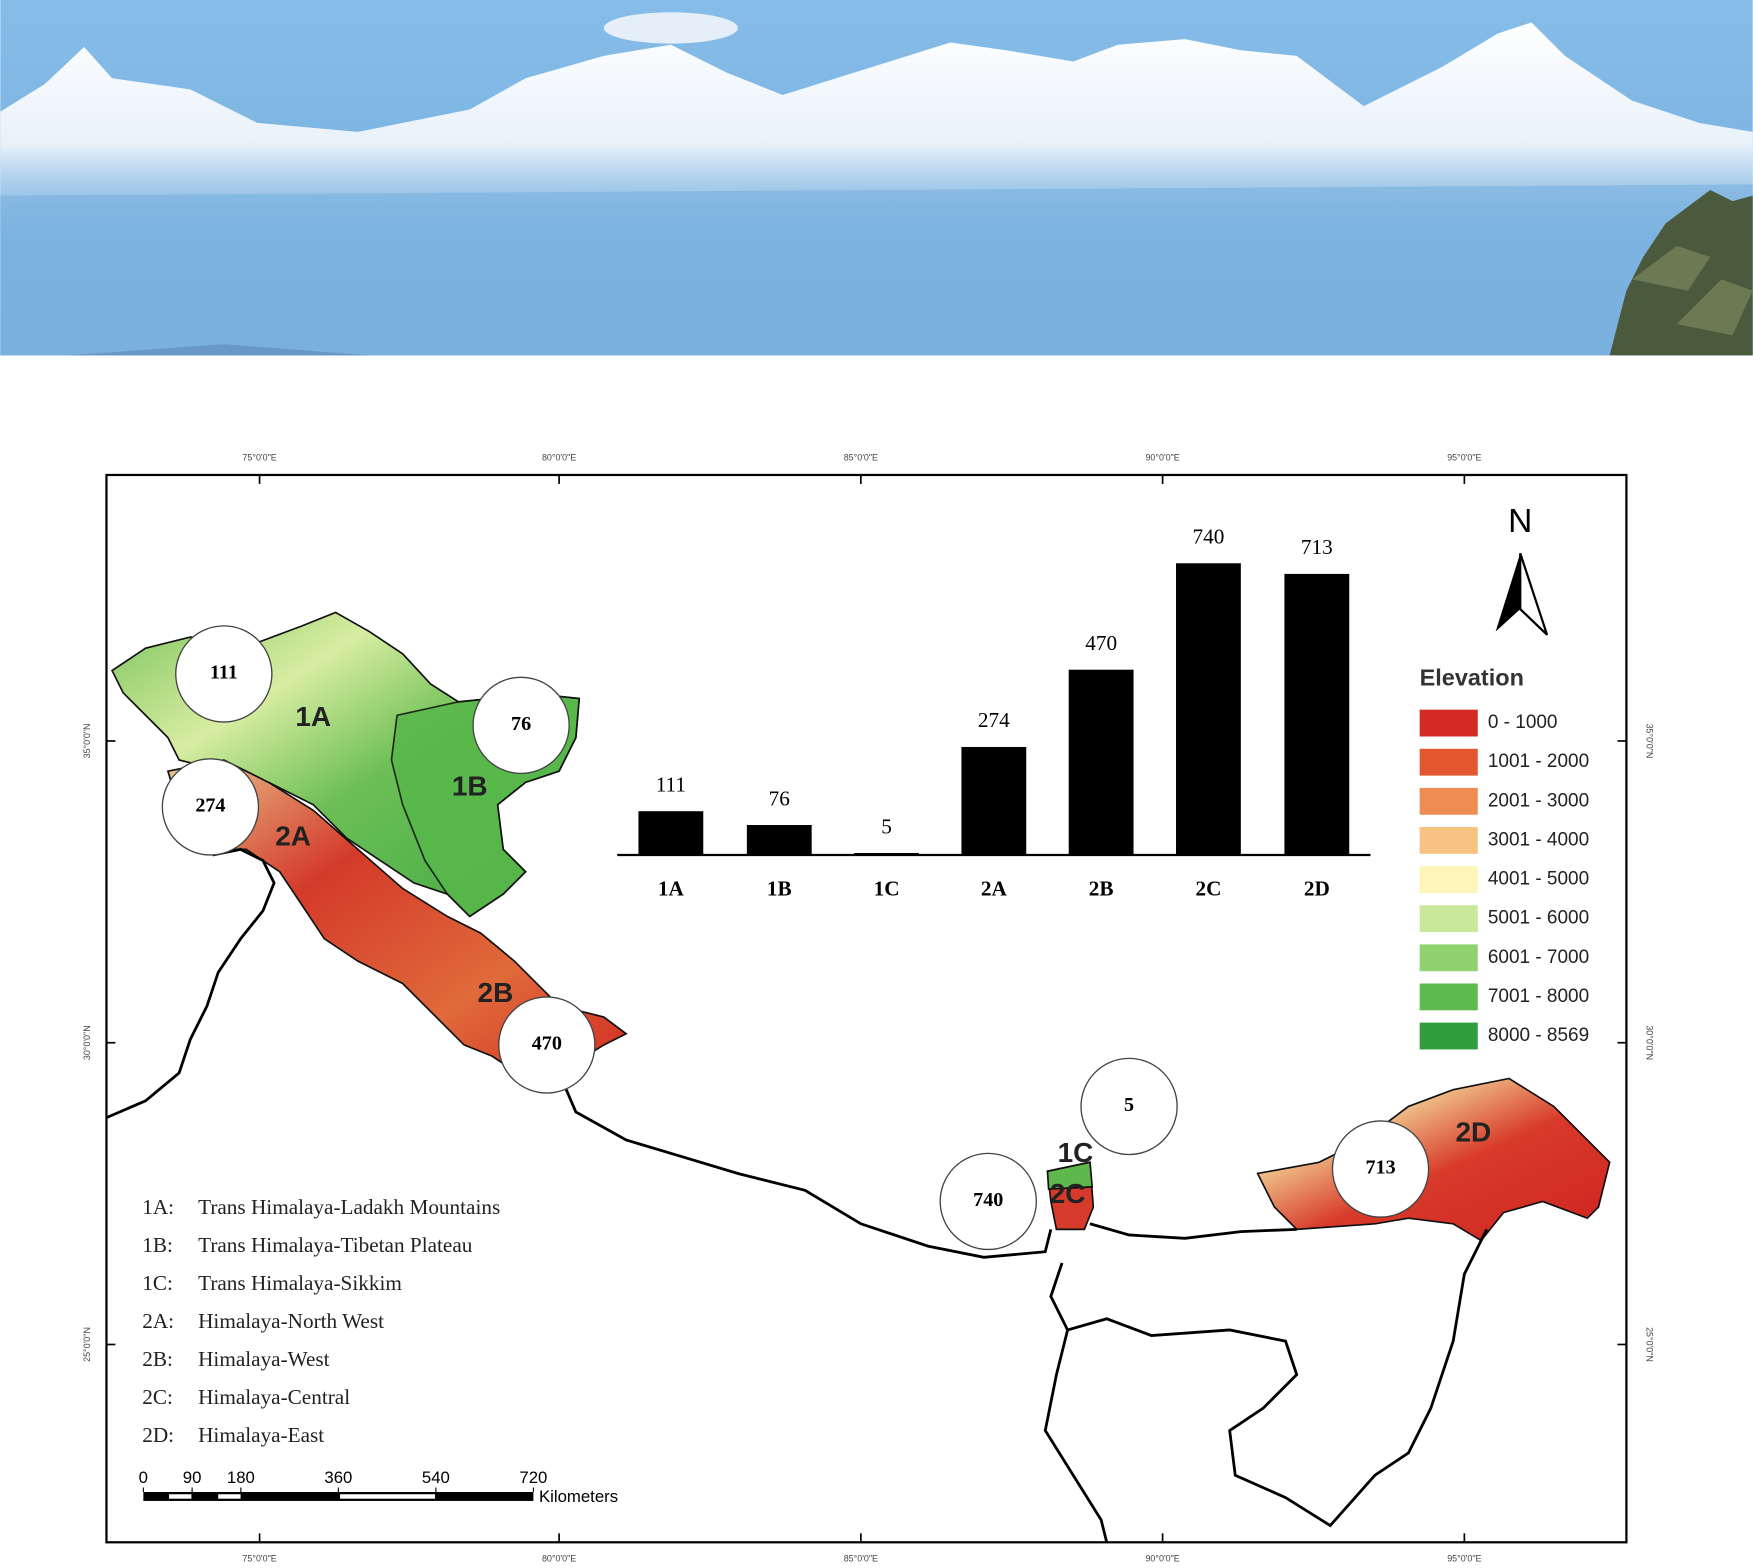 The width and height of the screenshot is (1753, 1568). I want to click on count-label: 740, so click(988, 1200).